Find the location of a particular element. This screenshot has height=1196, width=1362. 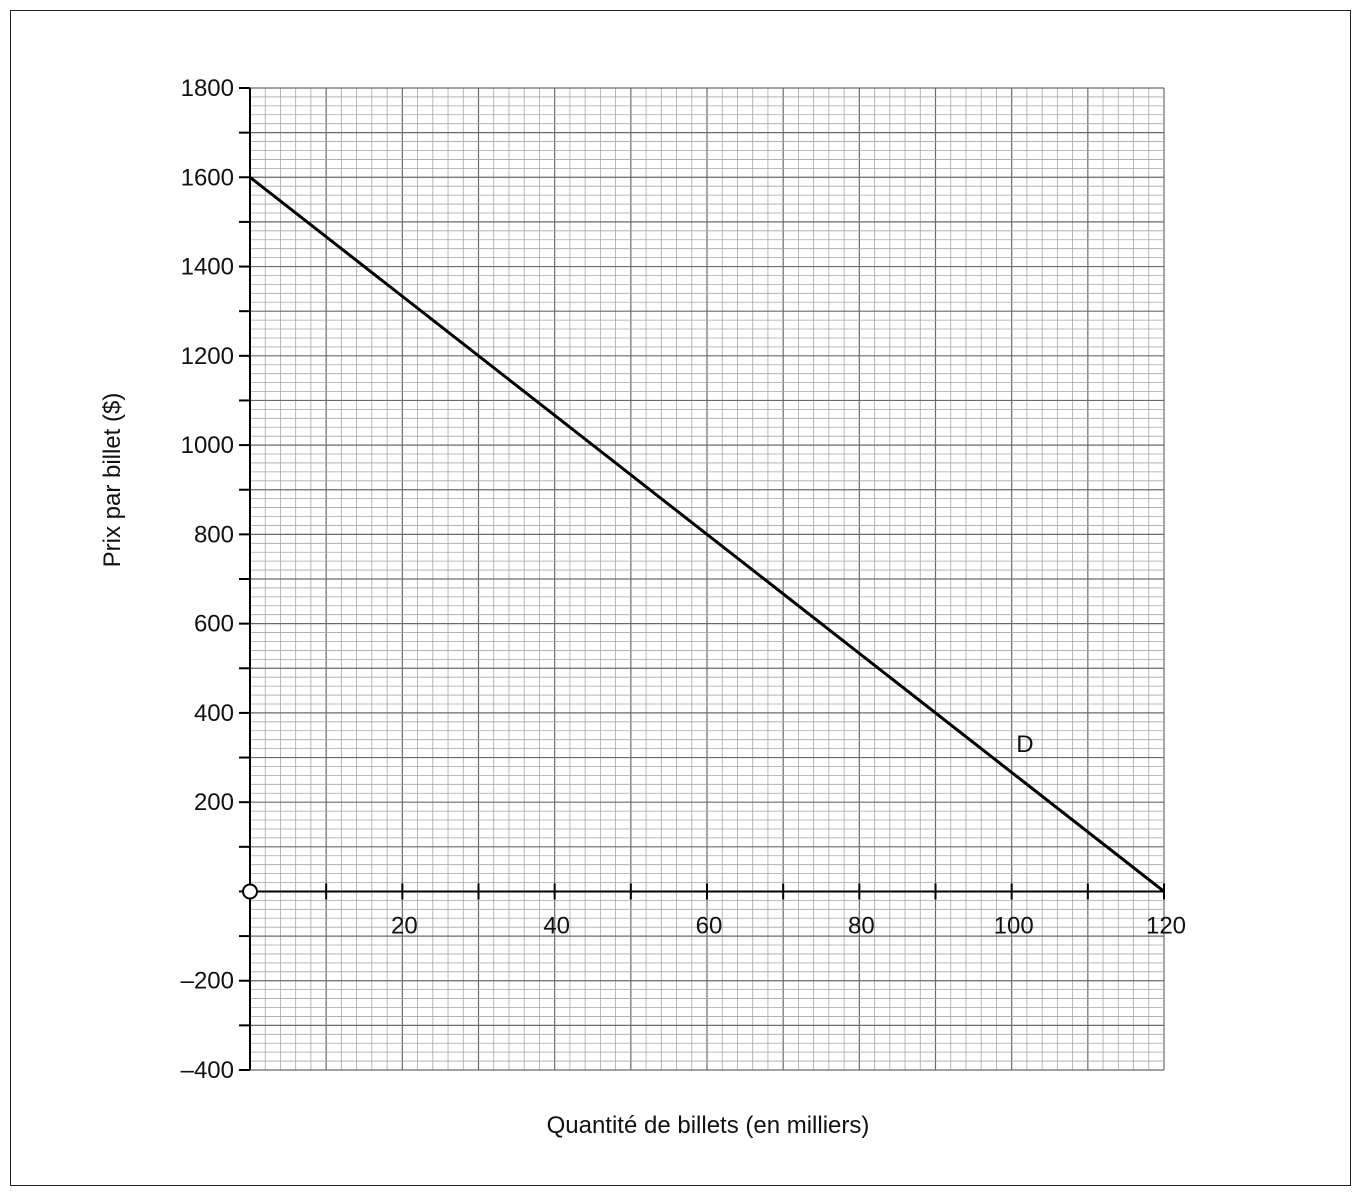

y-tick-label: 1800 is located at coordinates (207, 88).